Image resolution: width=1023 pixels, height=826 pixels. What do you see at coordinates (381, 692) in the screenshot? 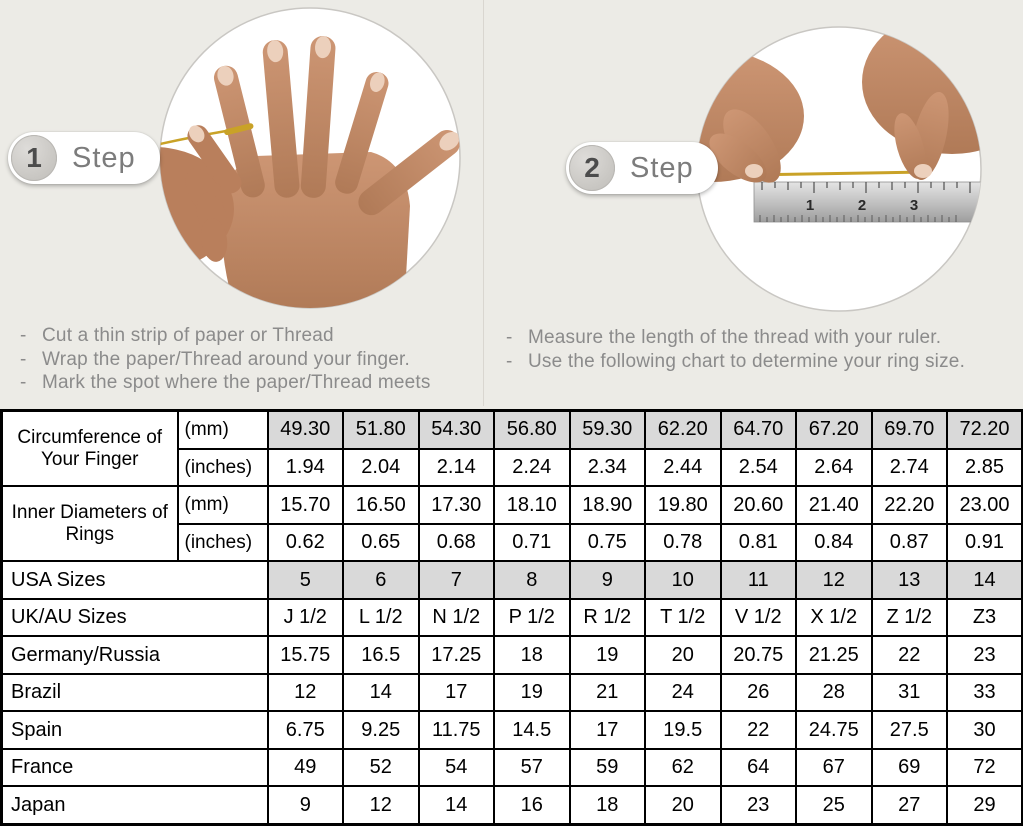
I see `value-cell: 14` at bounding box center [381, 692].